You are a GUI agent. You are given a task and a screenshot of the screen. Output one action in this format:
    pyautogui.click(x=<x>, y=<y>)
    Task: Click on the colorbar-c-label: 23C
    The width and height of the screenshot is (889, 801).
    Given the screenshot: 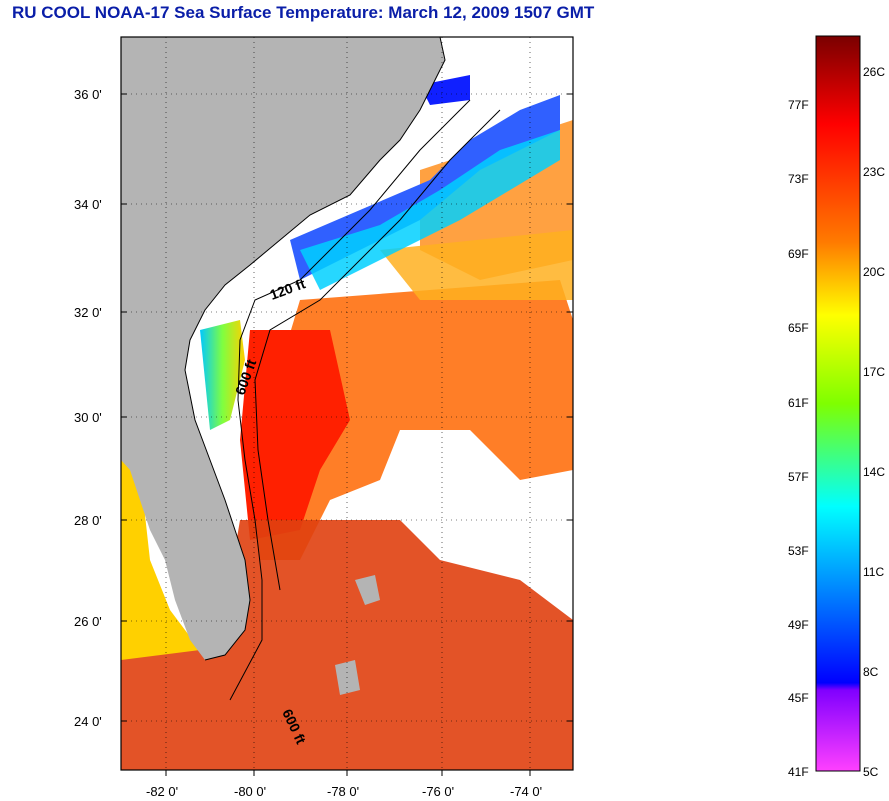 What is the action you would take?
    pyautogui.click(x=874, y=172)
    